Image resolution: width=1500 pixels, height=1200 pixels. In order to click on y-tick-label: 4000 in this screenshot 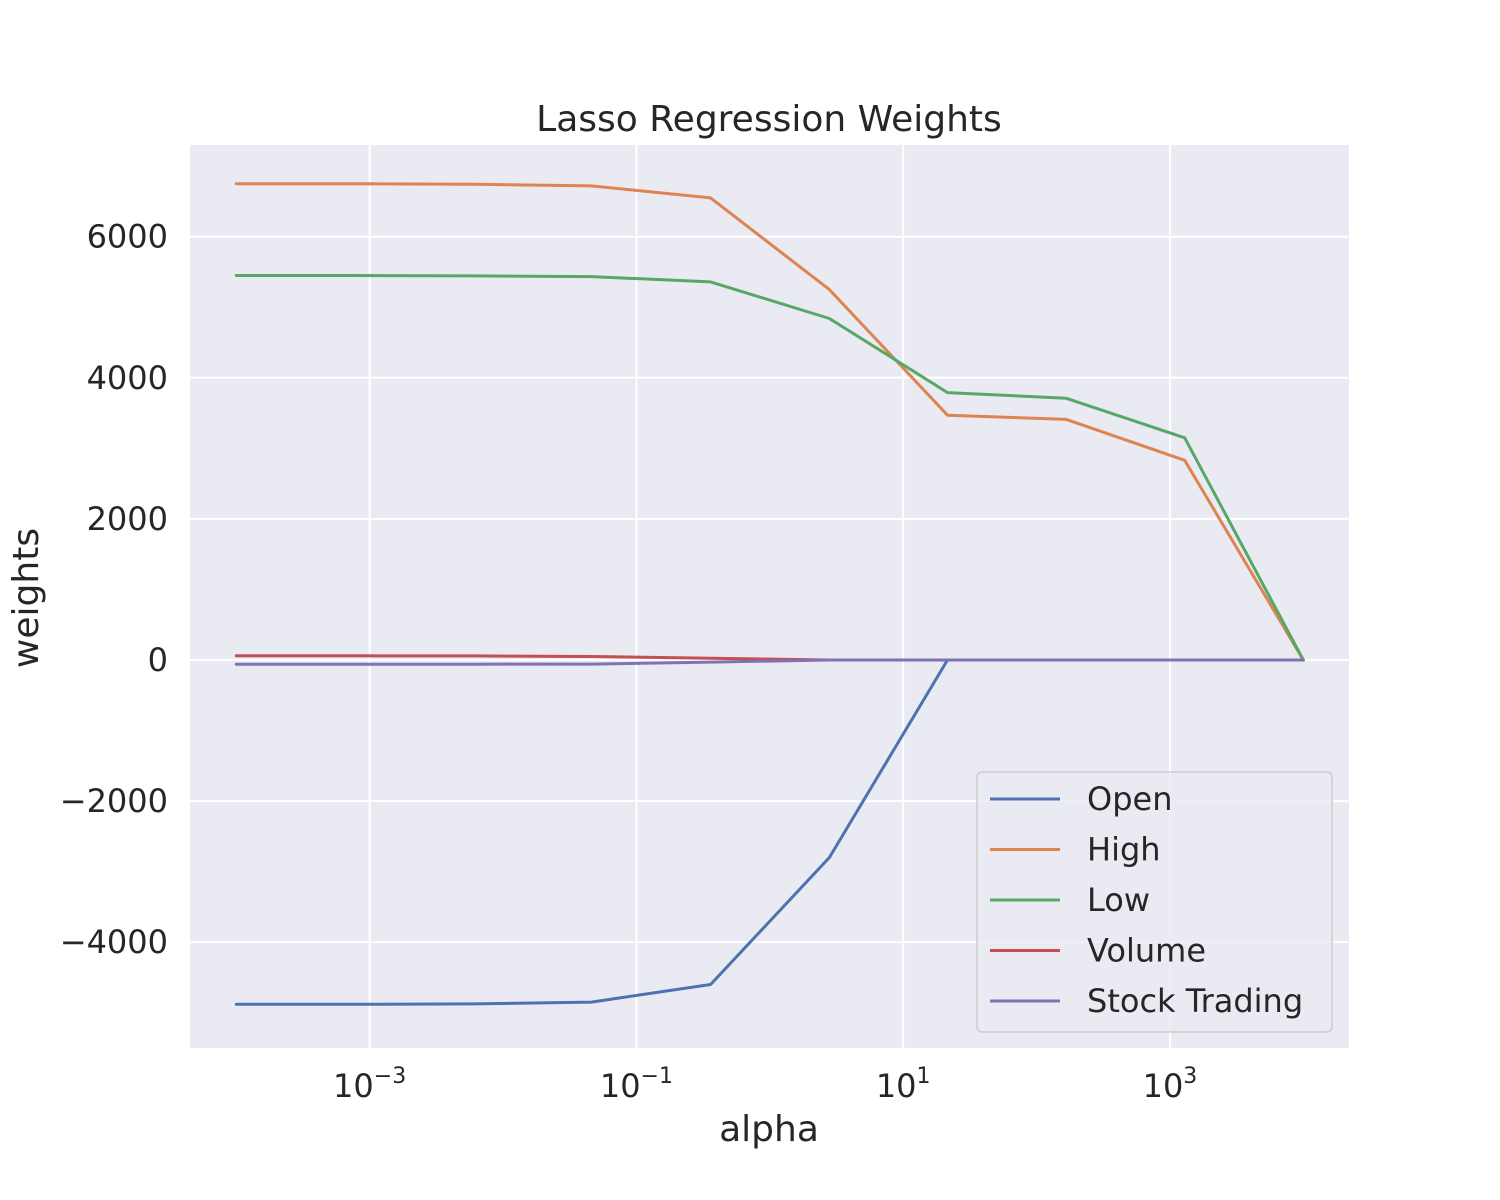, I will do `click(127, 378)`.